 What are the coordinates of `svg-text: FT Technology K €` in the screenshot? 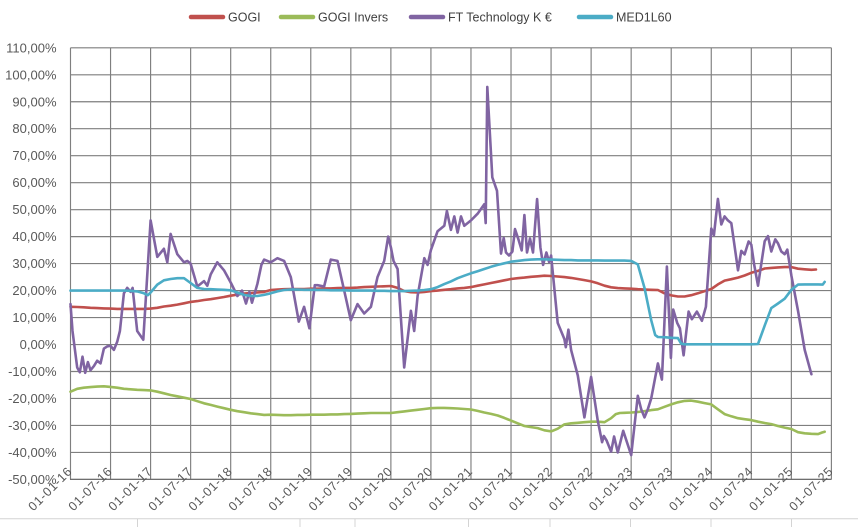 It's located at (500, 18).